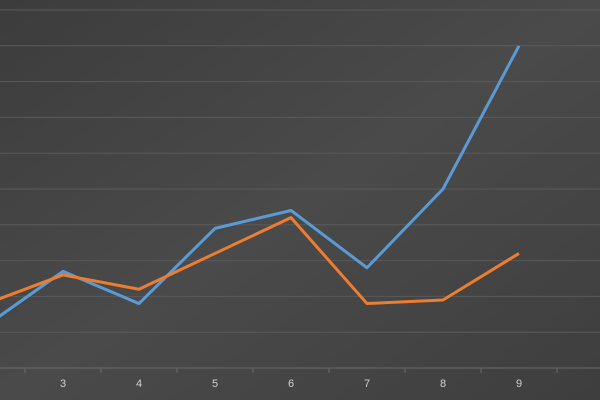  I want to click on x-tick-label: 5, so click(215, 384).